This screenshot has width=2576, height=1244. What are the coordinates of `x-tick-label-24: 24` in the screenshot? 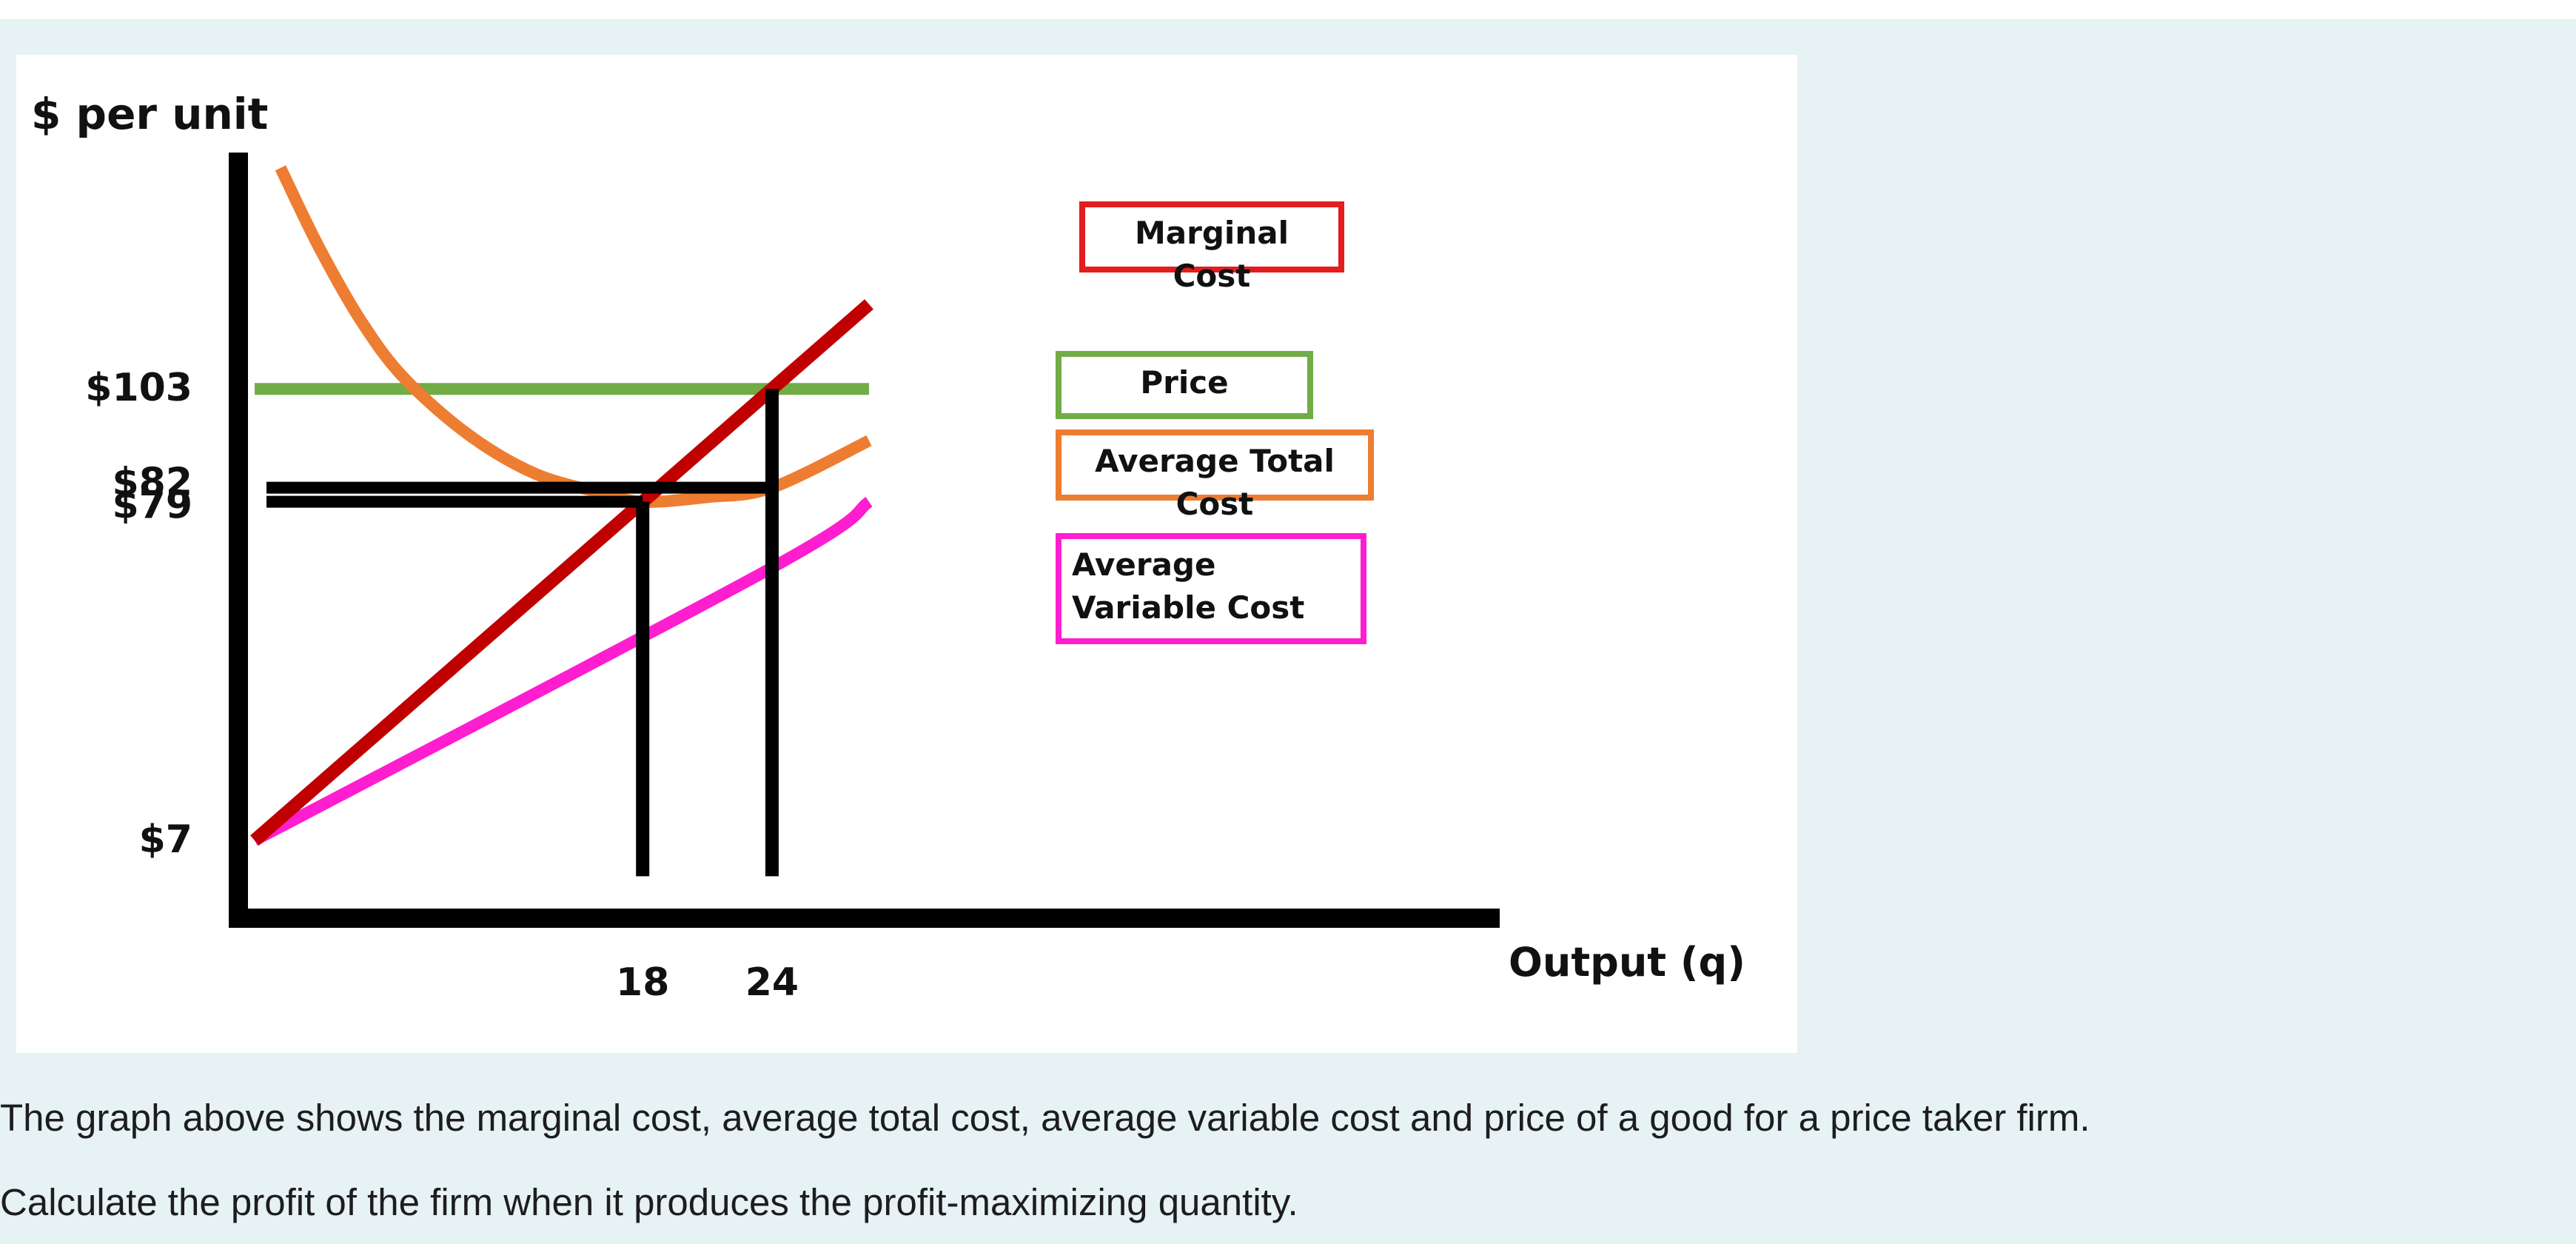 It's located at (772, 983).